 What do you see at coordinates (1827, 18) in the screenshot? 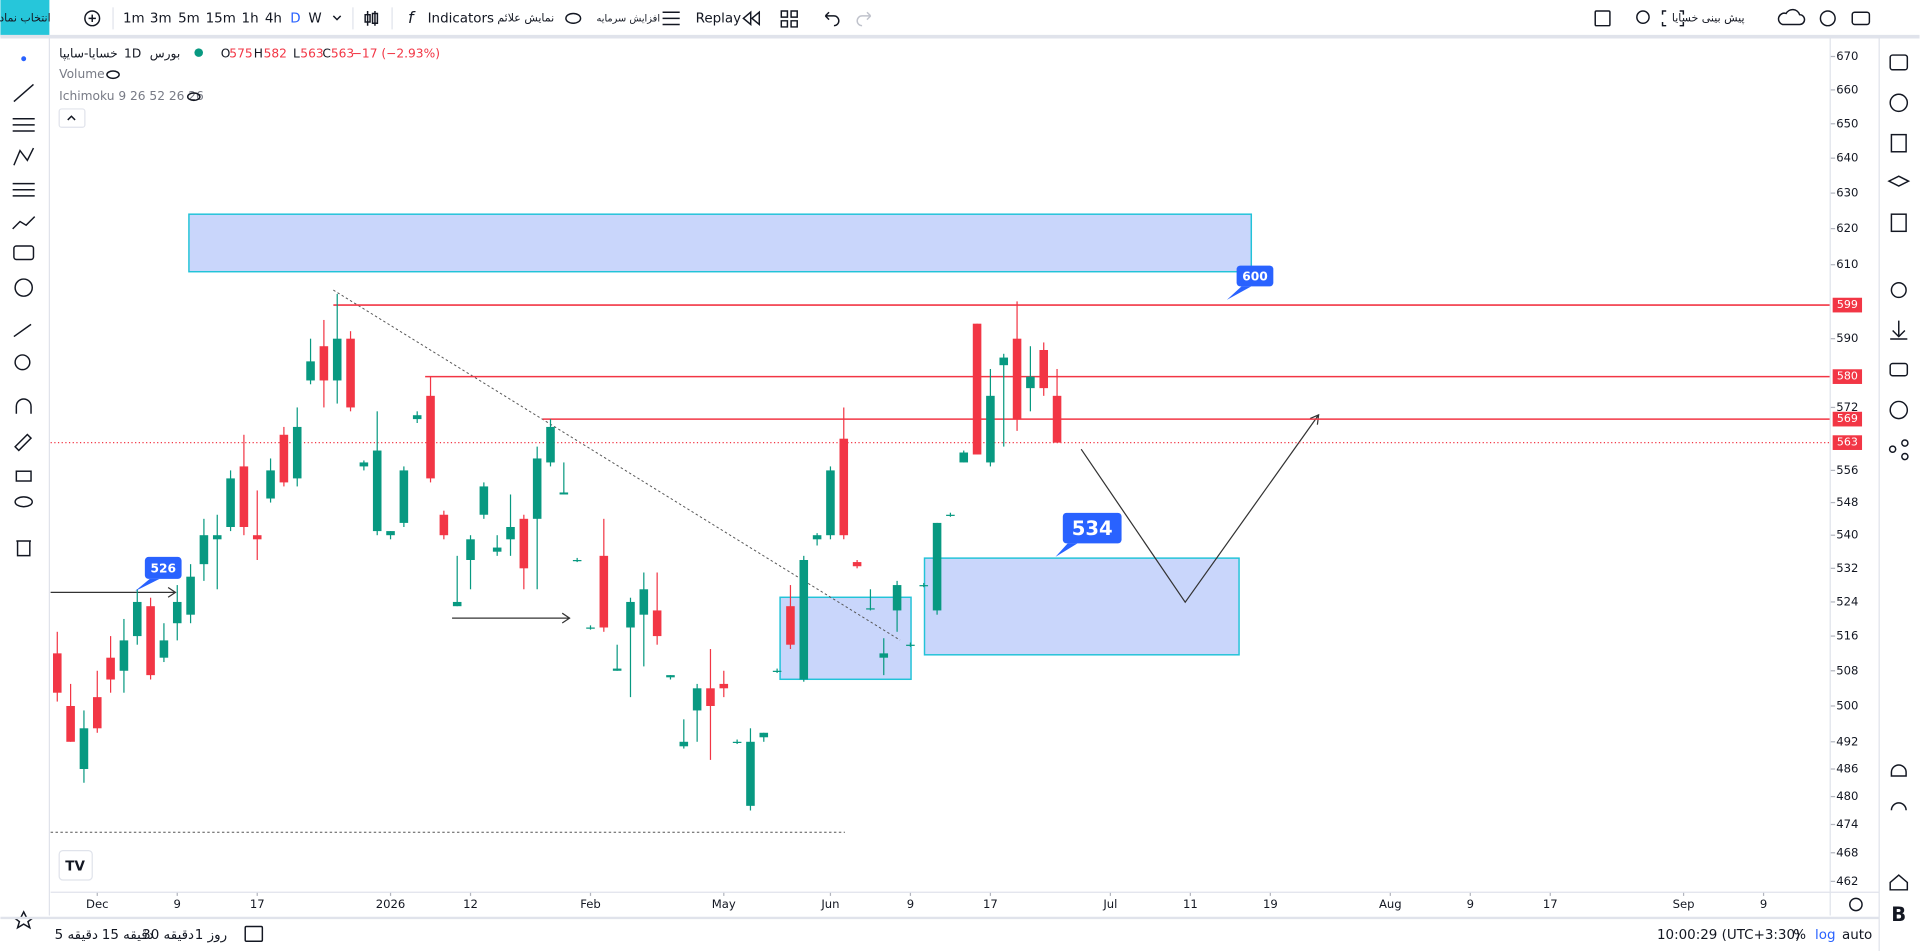
I see `settings-icon` at bounding box center [1827, 18].